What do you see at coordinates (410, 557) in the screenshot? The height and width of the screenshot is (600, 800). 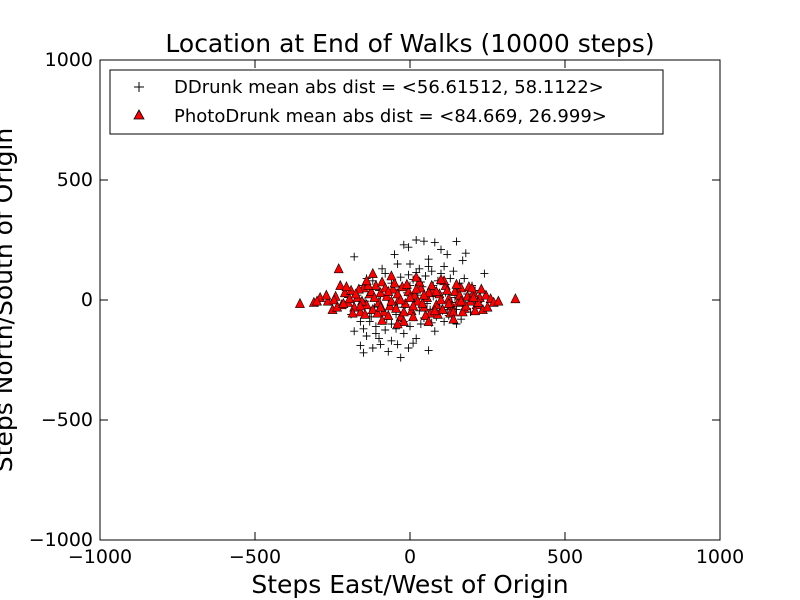 I see `x-tick-label: 0` at bounding box center [410, 557].